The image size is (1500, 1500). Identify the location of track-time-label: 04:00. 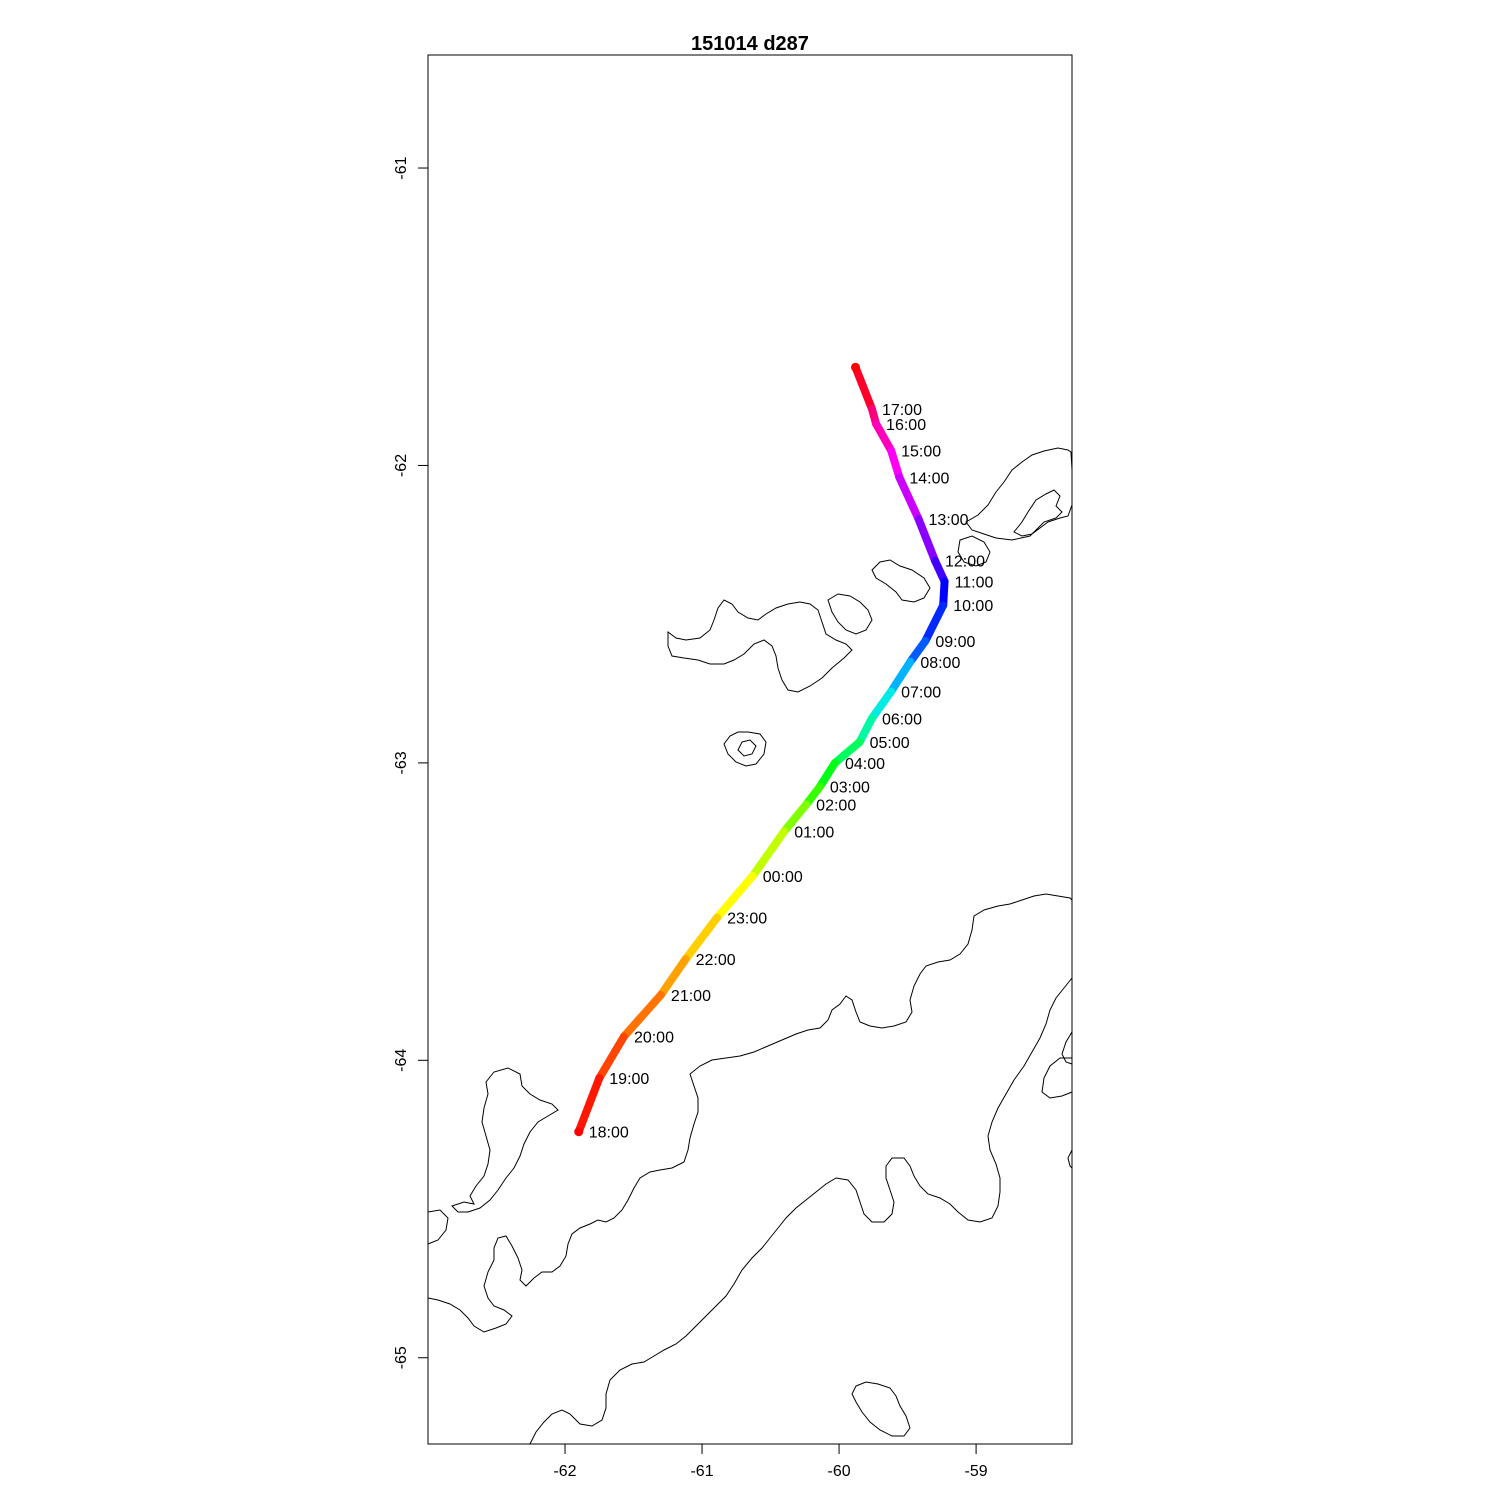
(865, 764).